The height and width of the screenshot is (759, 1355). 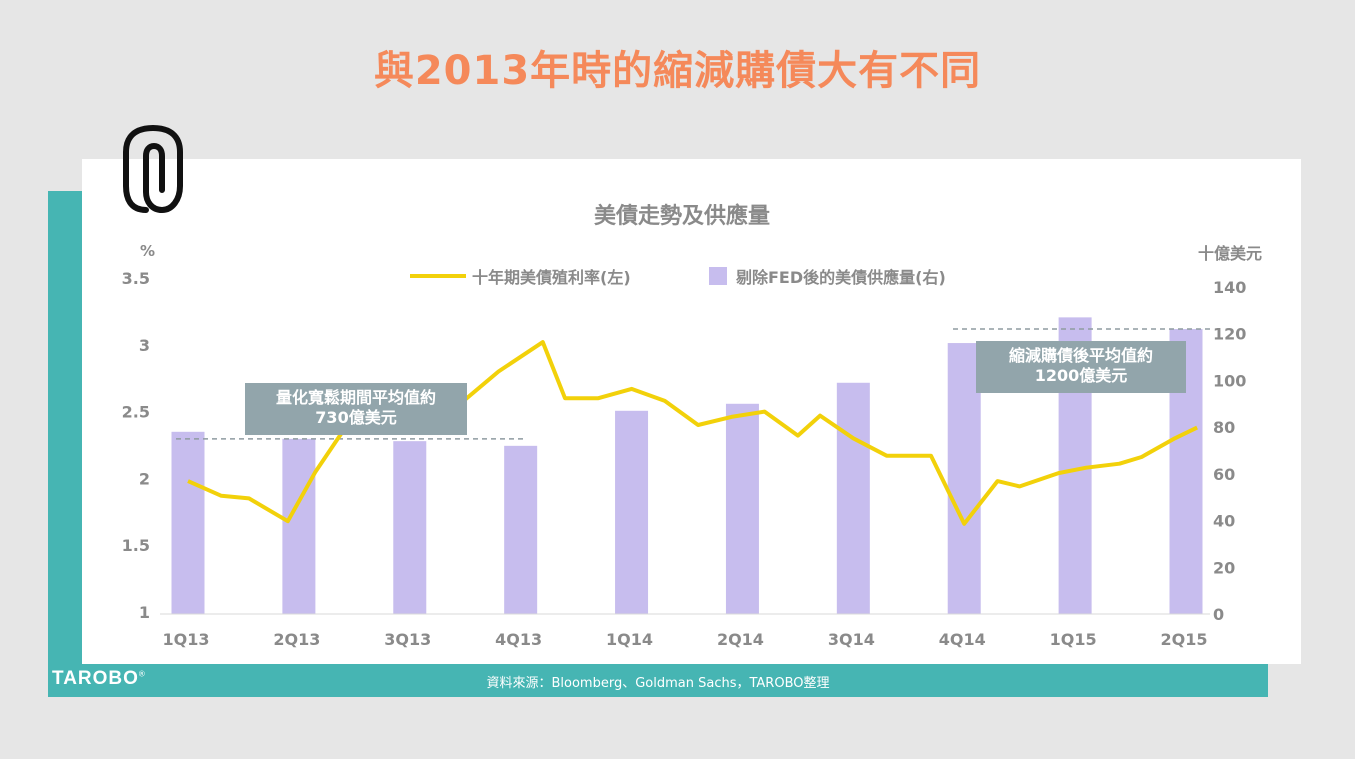 I want to click on right-axis-unit: 十億美元, so click(x=1230, y=253).